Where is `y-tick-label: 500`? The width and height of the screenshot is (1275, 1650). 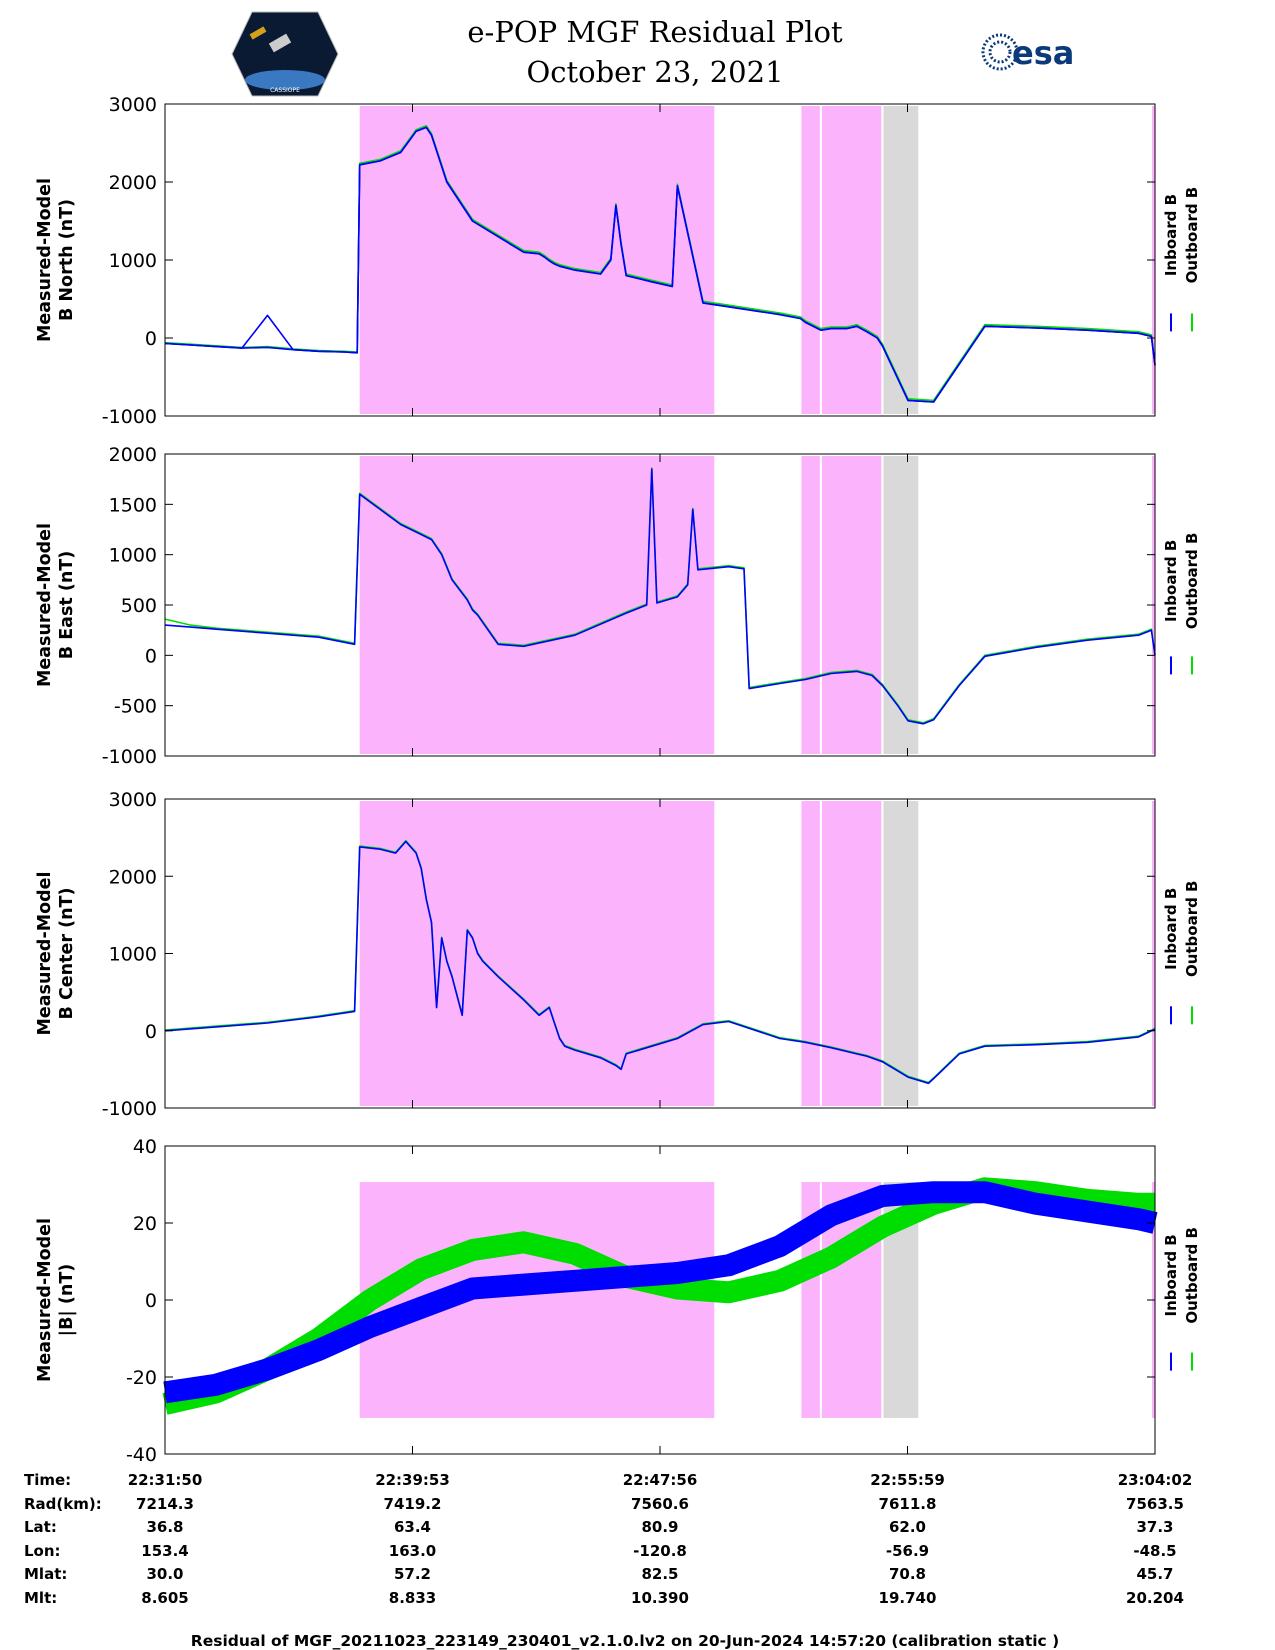 y-tick-label: 500 is located at coordinates (139, 606).